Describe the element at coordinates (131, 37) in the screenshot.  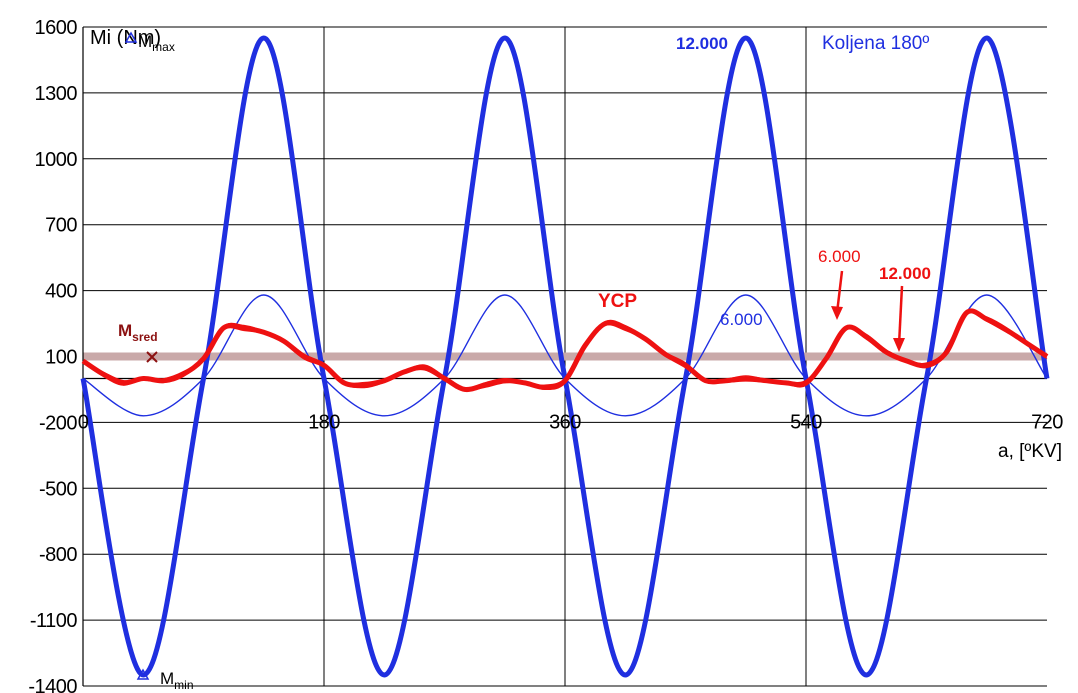
I see `mmax-marker-icon` at that location.